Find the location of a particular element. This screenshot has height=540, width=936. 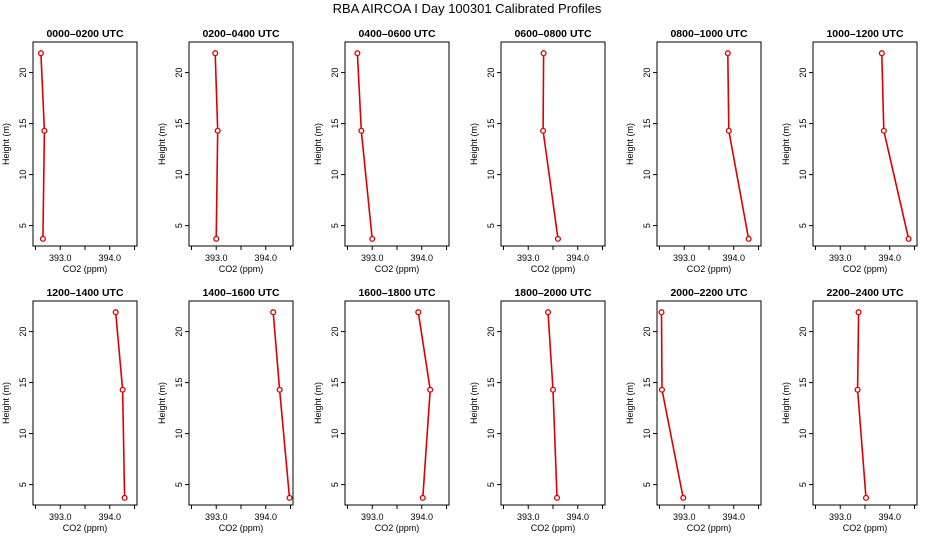

panel-title: 0400–0600 UTC is located at coordinates (396, 34).